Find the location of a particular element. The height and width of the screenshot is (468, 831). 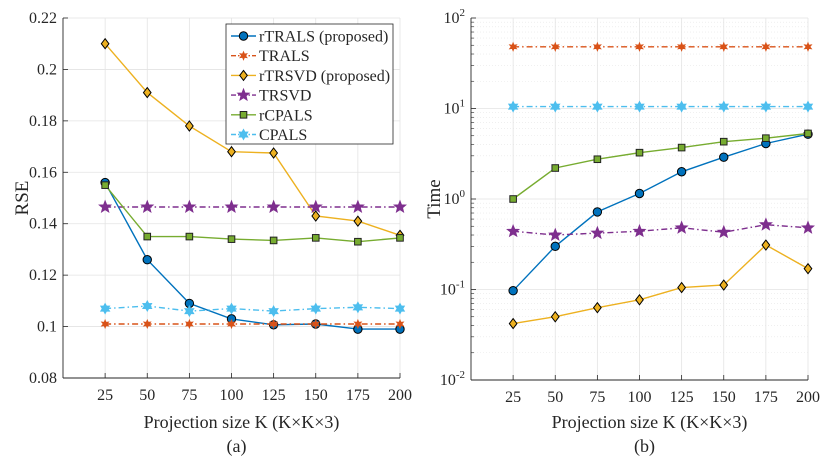

y-tick-label: 10² is located at coordinates (455, 17).